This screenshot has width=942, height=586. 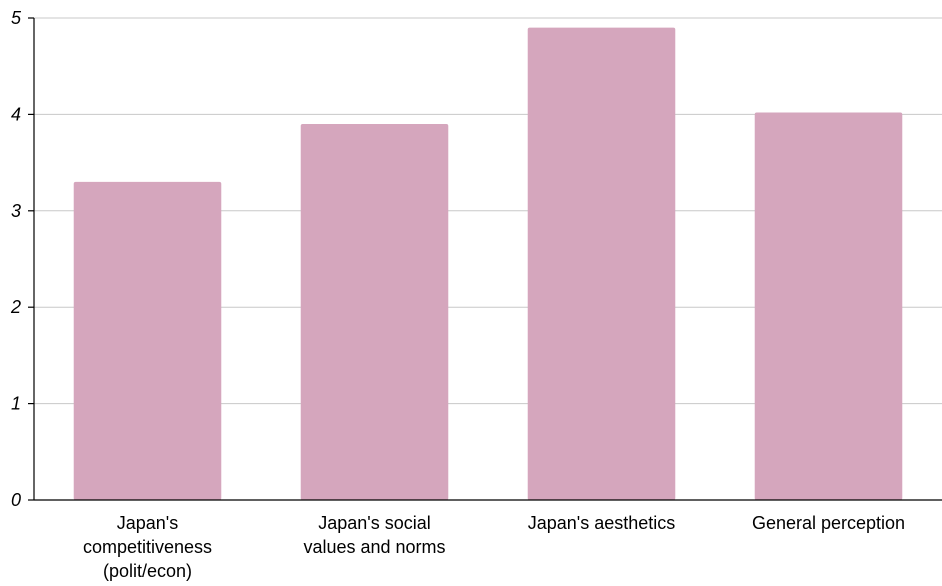 I want to click on category-label: competitiveness, so click(x=147, y=547).